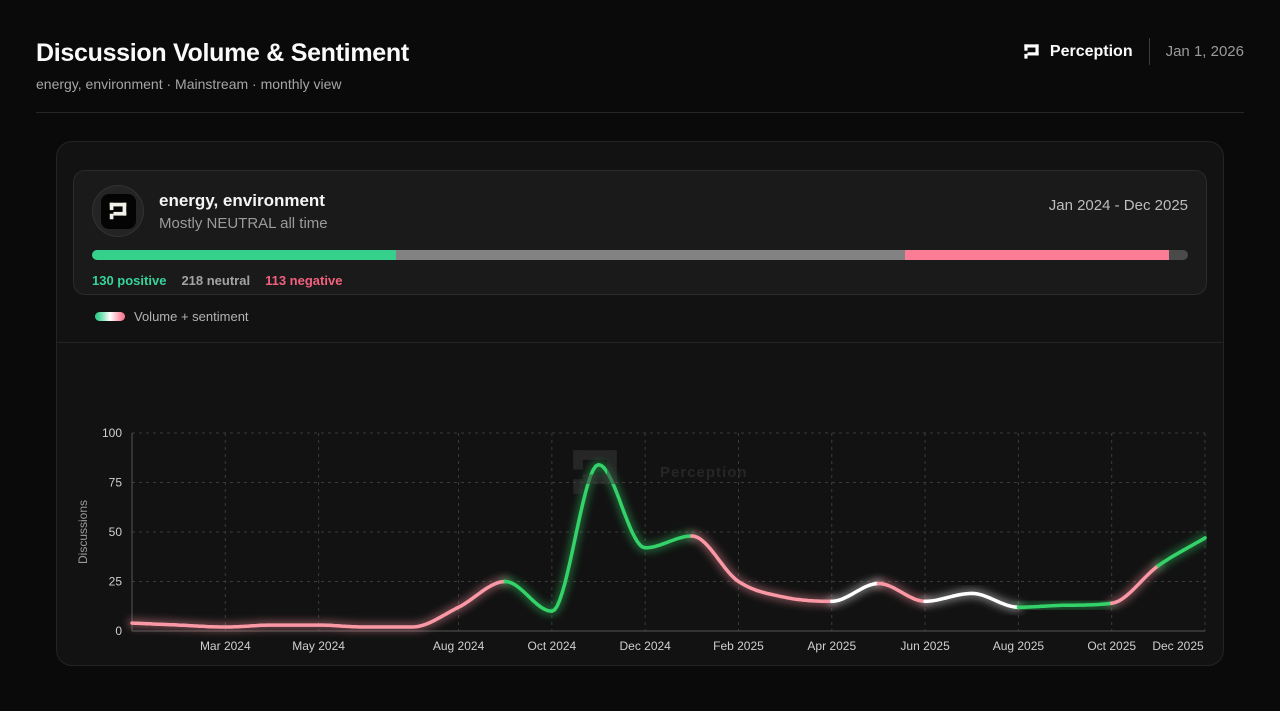 The height and width of the screenshot is (711, 1280). I want to click on topic-sentiment-summary: Mostly NEUTRAL all time, so click(243, 223).